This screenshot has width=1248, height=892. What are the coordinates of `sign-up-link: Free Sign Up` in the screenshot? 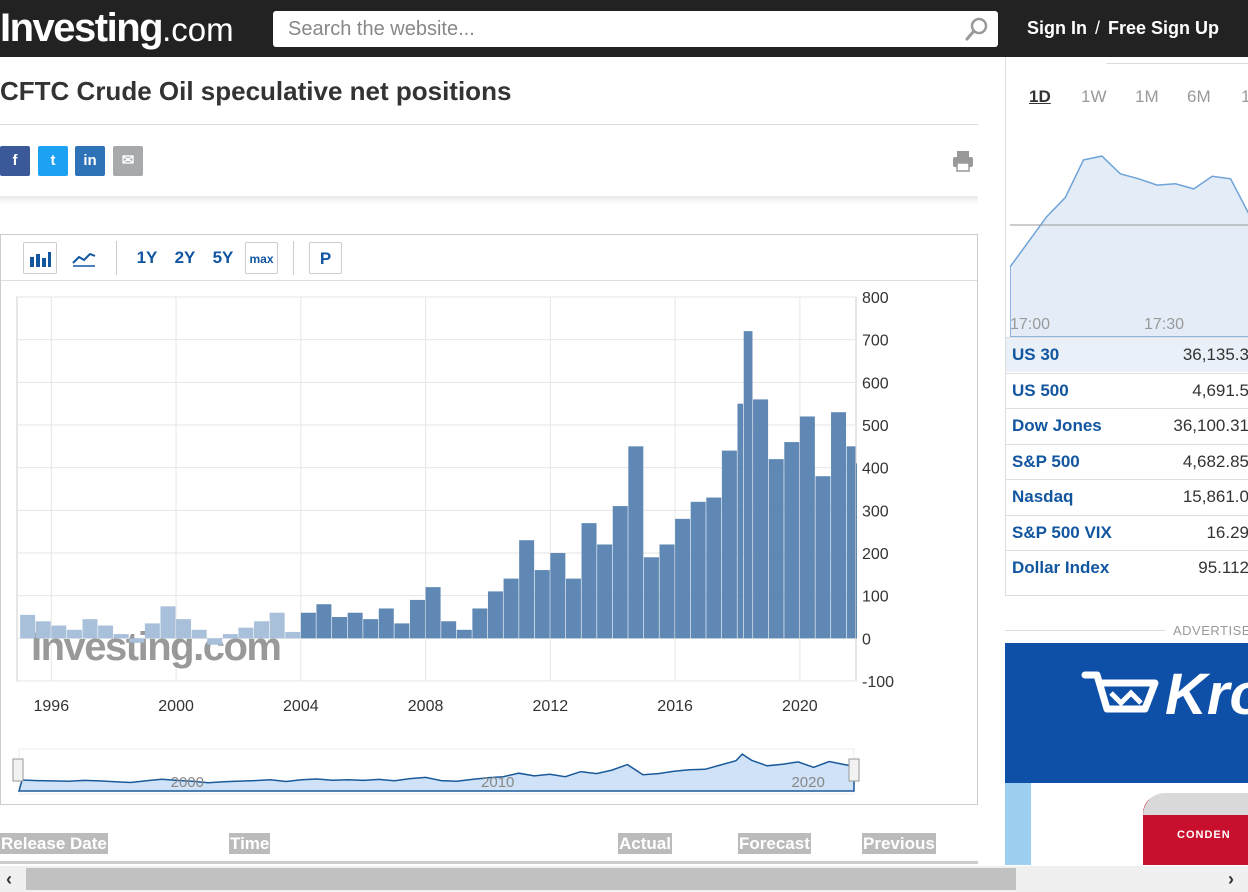 It's located at (1164, 28).